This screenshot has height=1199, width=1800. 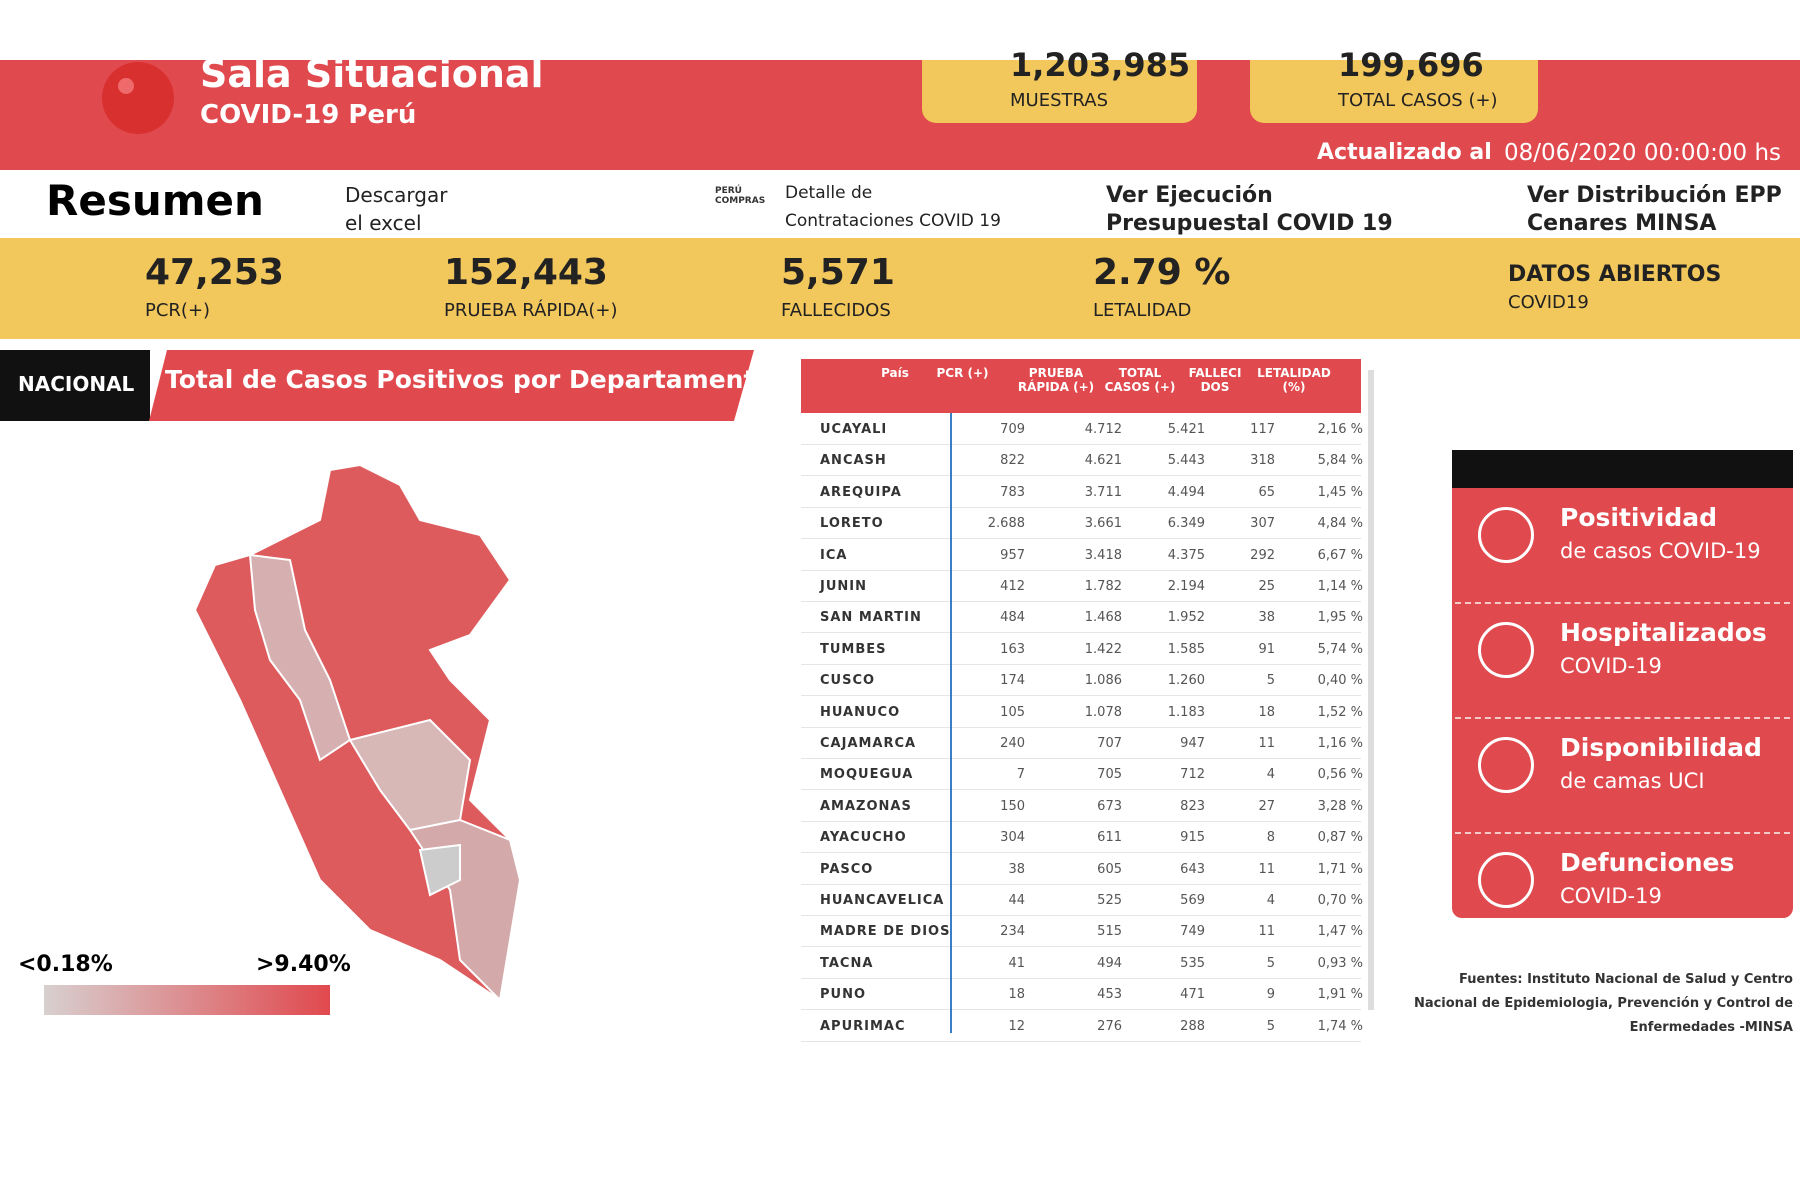 I want to click on legend-bar, so click(x=187, y=1000).